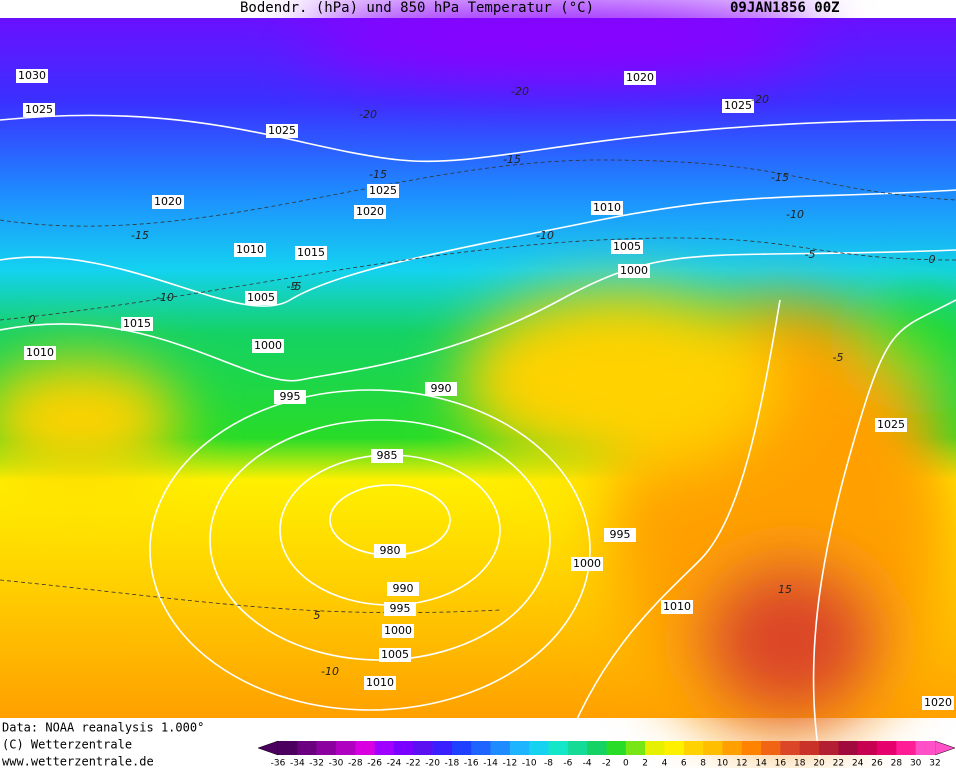 The image size is (956, 772). What do you see at coordinates (394, 764) in the screenshot?
I see `colorbar-tick-label: -24` at bounding box center [394, 764].